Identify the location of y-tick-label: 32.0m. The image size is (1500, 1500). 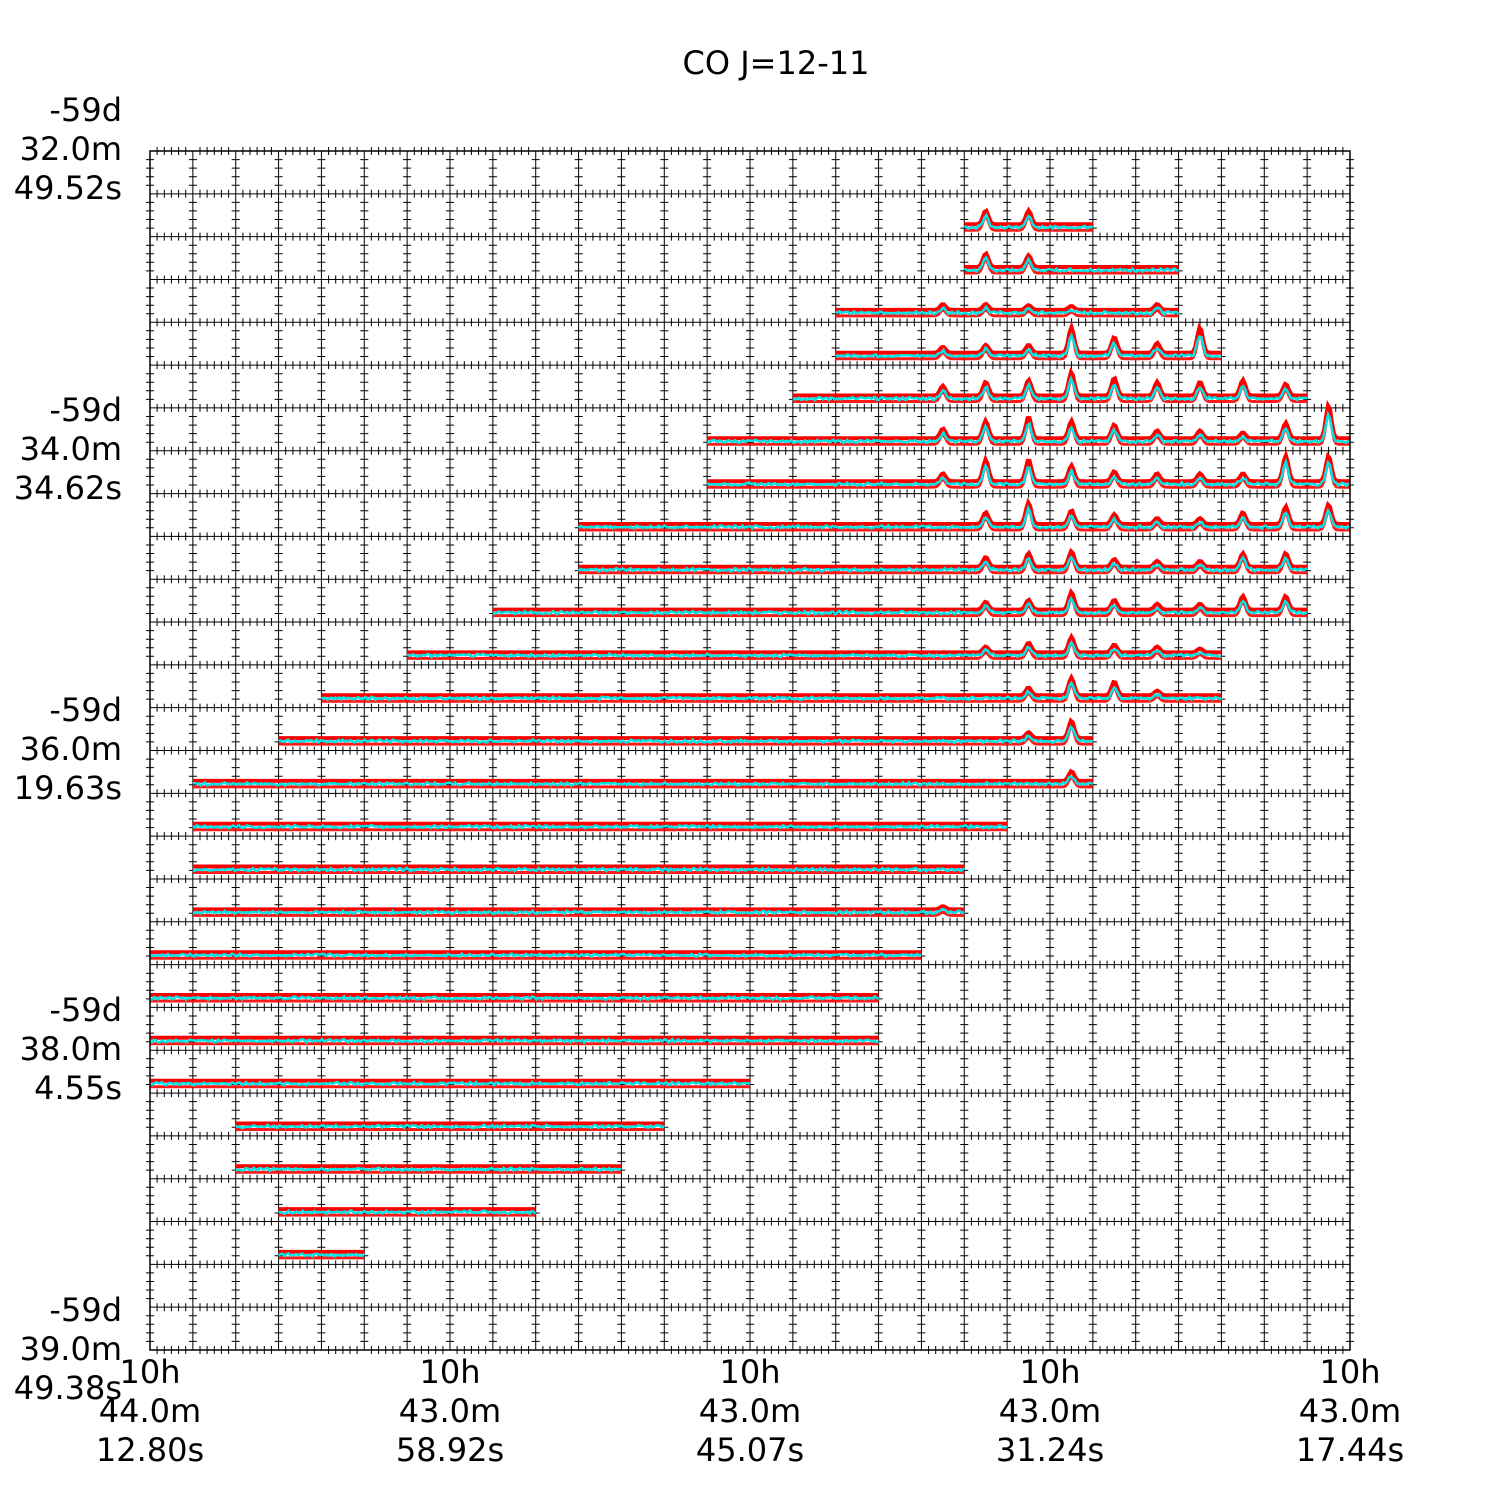
(71, 149).